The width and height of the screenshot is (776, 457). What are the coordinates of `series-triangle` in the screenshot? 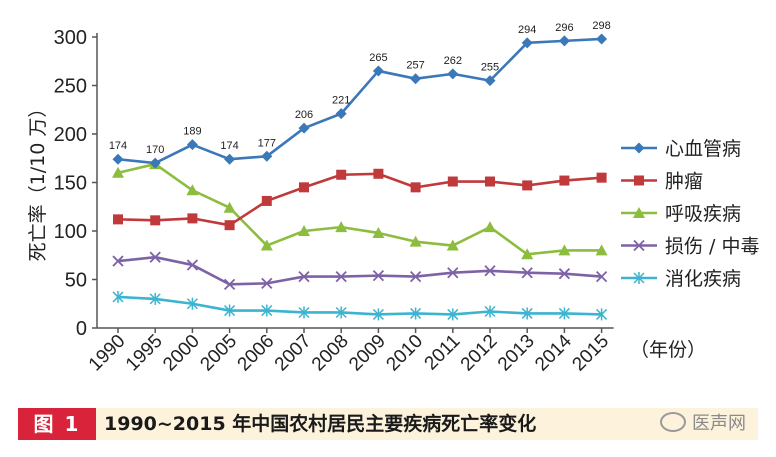 It's located at (360, 209).